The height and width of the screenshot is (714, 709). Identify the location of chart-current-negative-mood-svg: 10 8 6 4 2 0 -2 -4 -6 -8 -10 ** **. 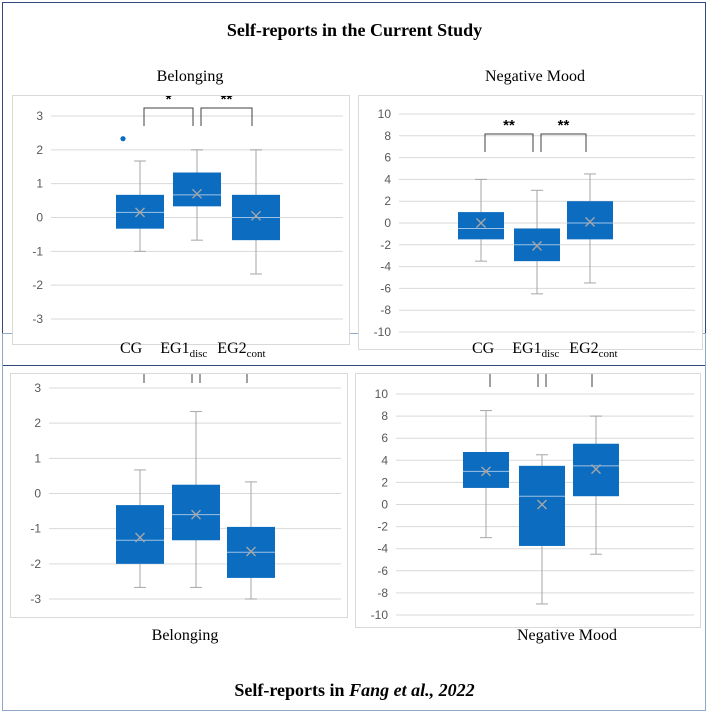
(534, 223).